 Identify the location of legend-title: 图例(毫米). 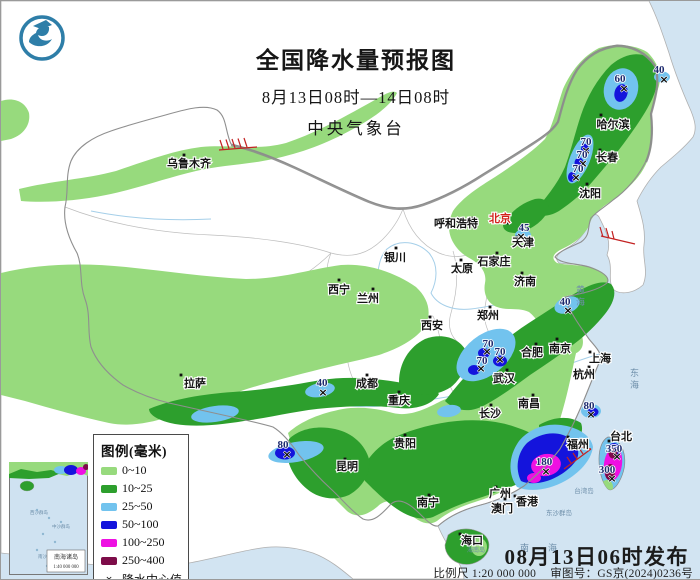
(134, 451).